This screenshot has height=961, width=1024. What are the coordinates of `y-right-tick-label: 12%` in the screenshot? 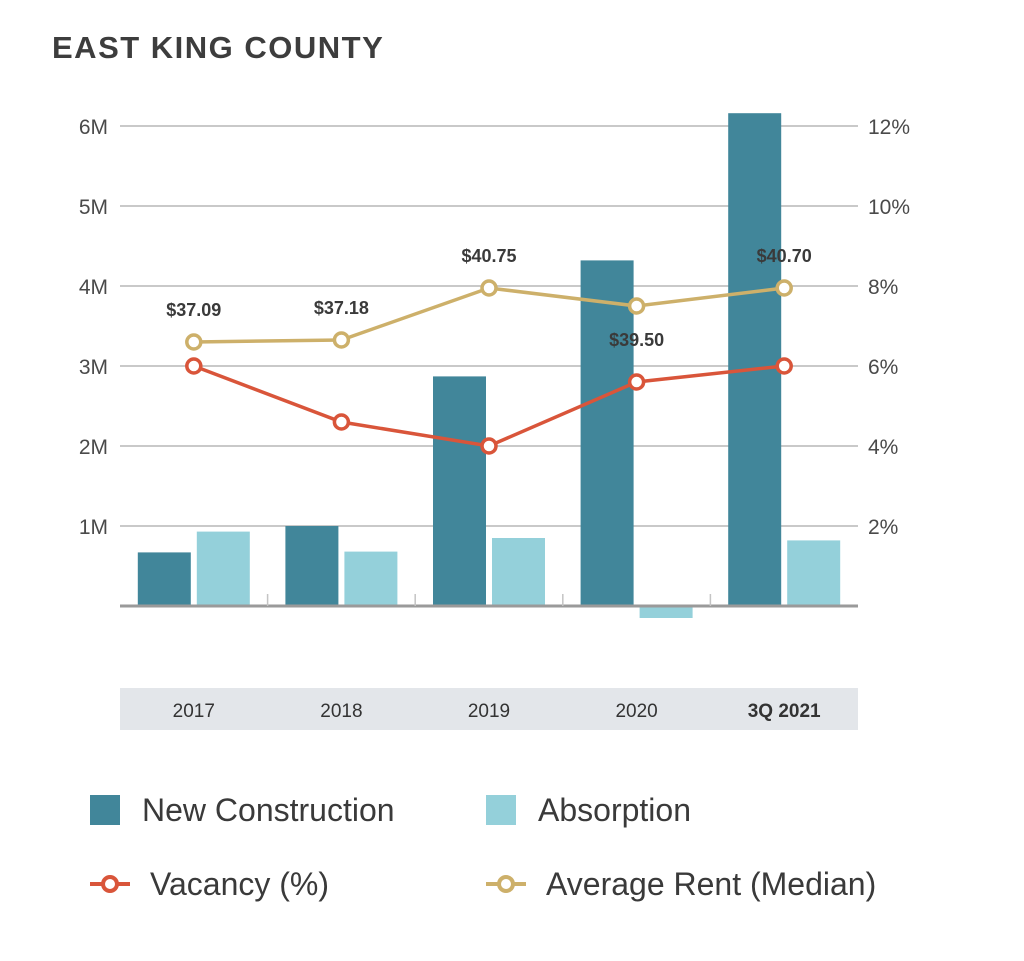 It's located at (889, 127).